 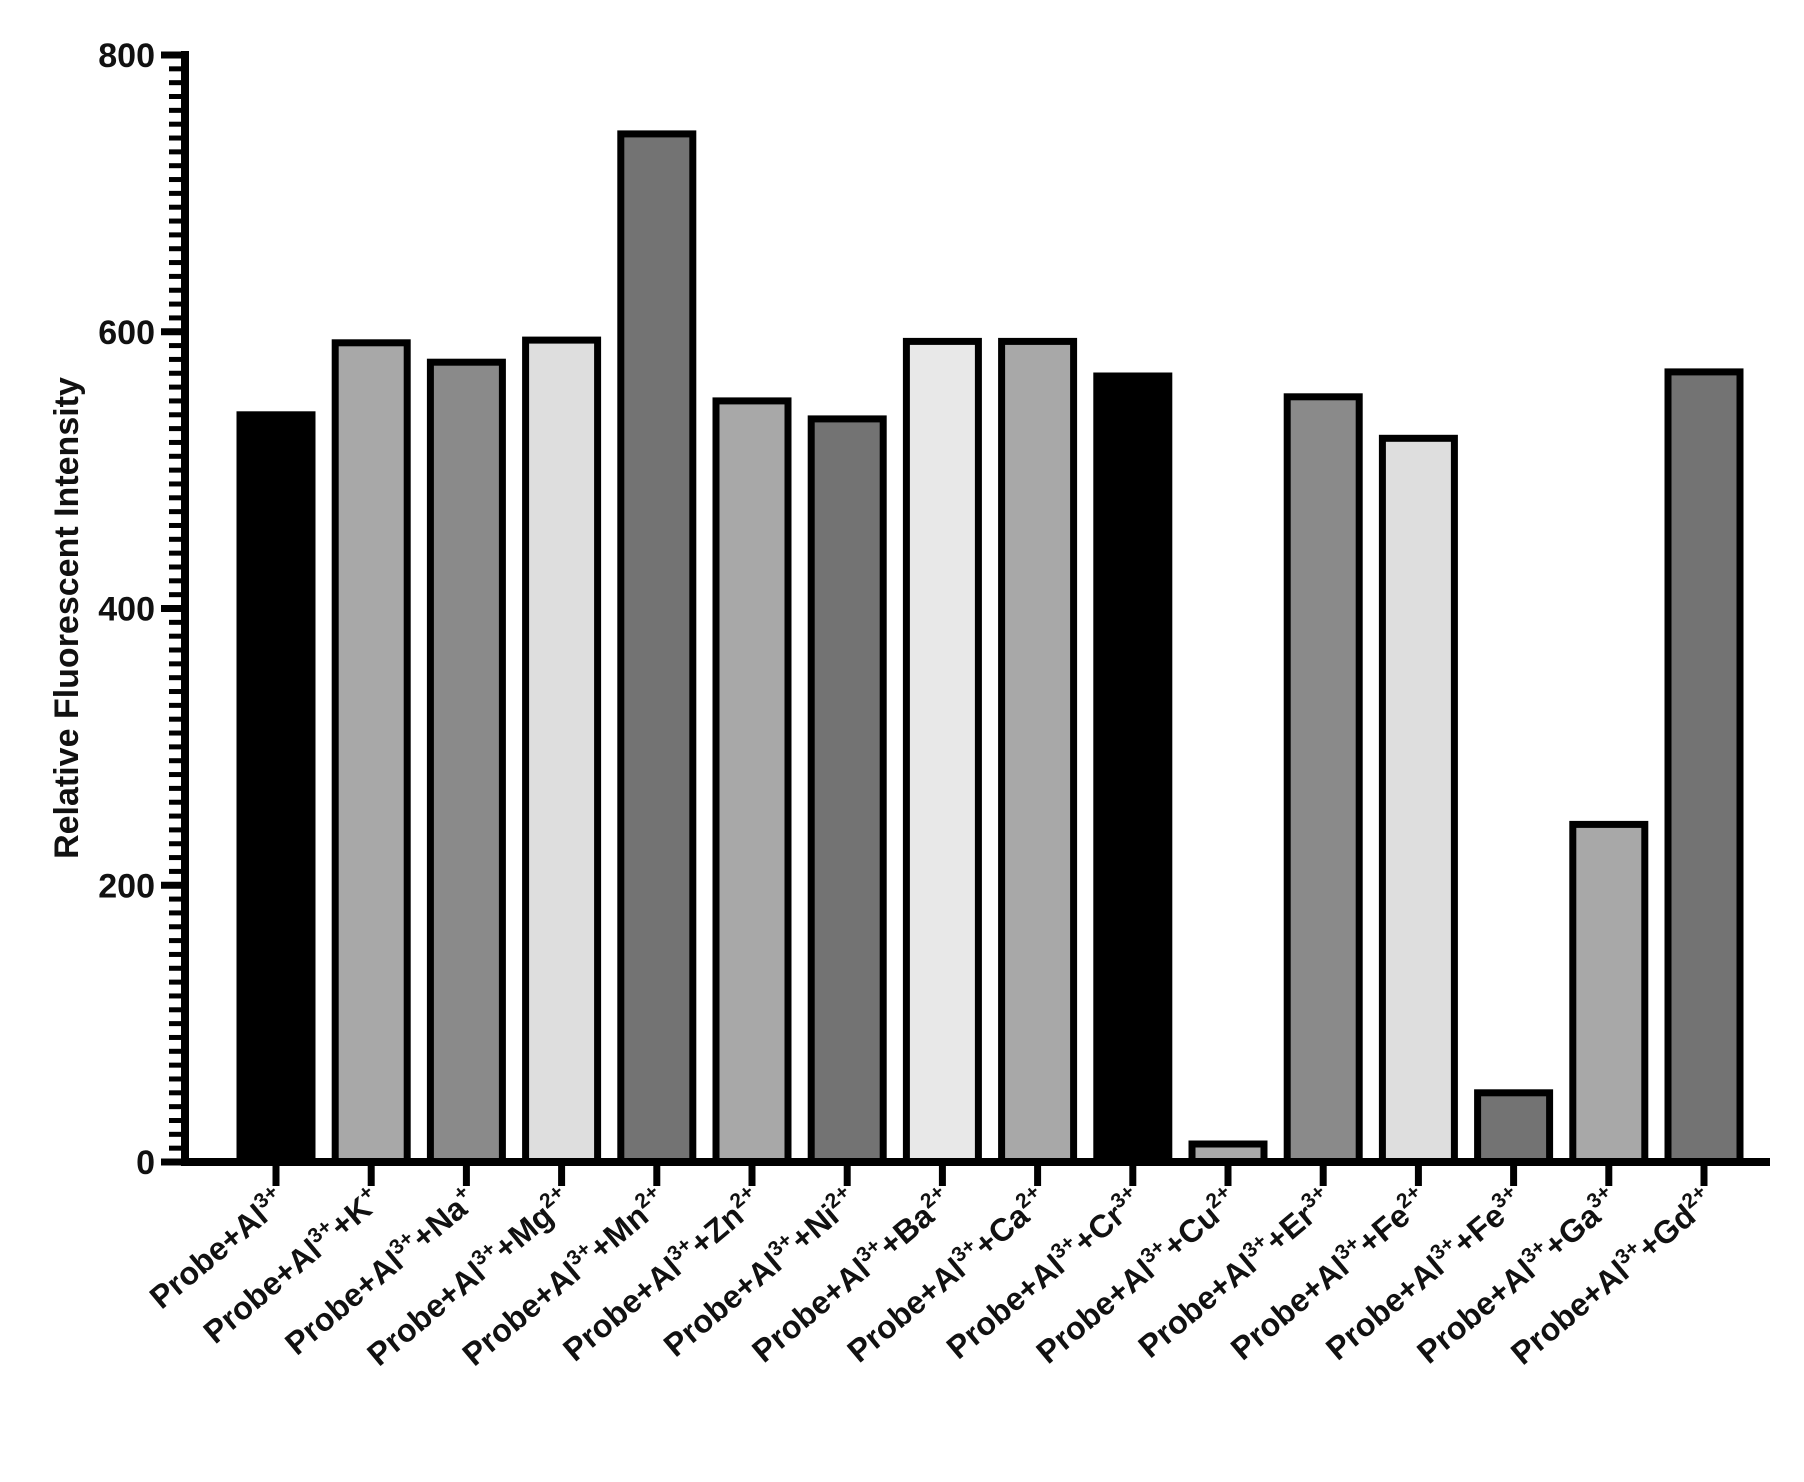 I want to click on y-tick-label: 400, so click(x=126, y=610).